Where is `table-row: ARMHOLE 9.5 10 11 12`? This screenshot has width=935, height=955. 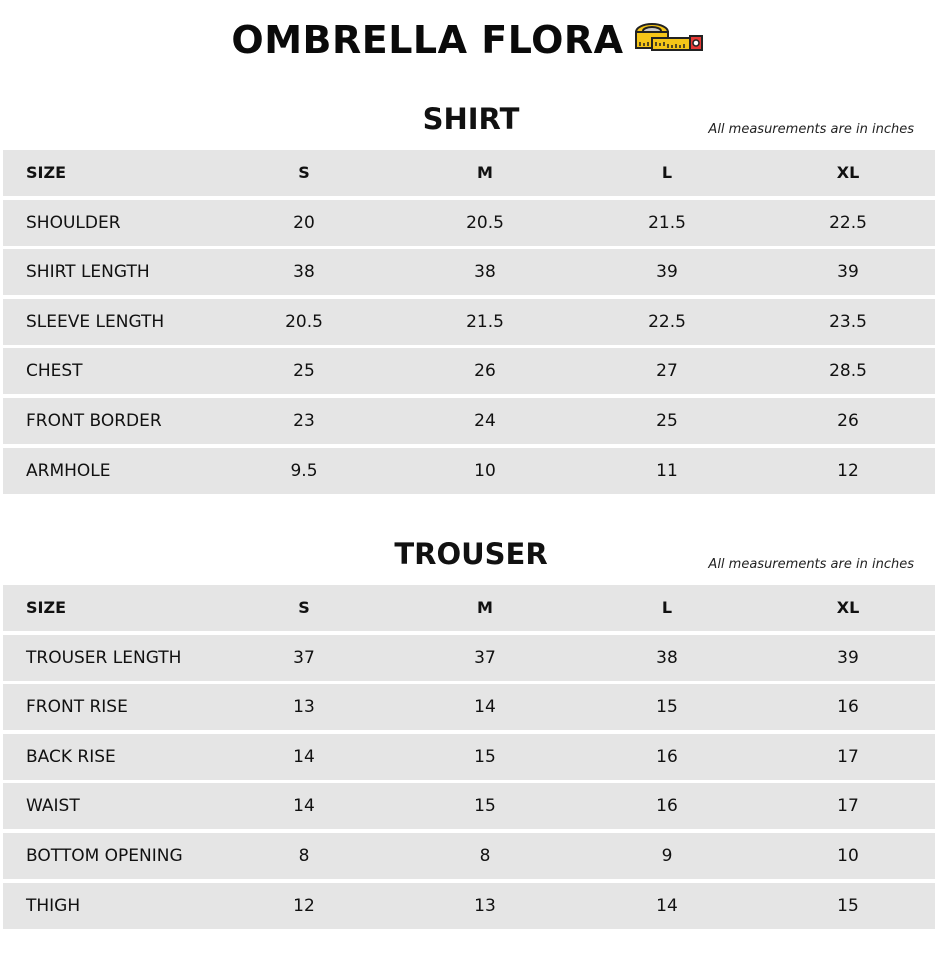
table-row: ARMHOLE 9.5 10 11 12 is located at coordinates (469, 470).